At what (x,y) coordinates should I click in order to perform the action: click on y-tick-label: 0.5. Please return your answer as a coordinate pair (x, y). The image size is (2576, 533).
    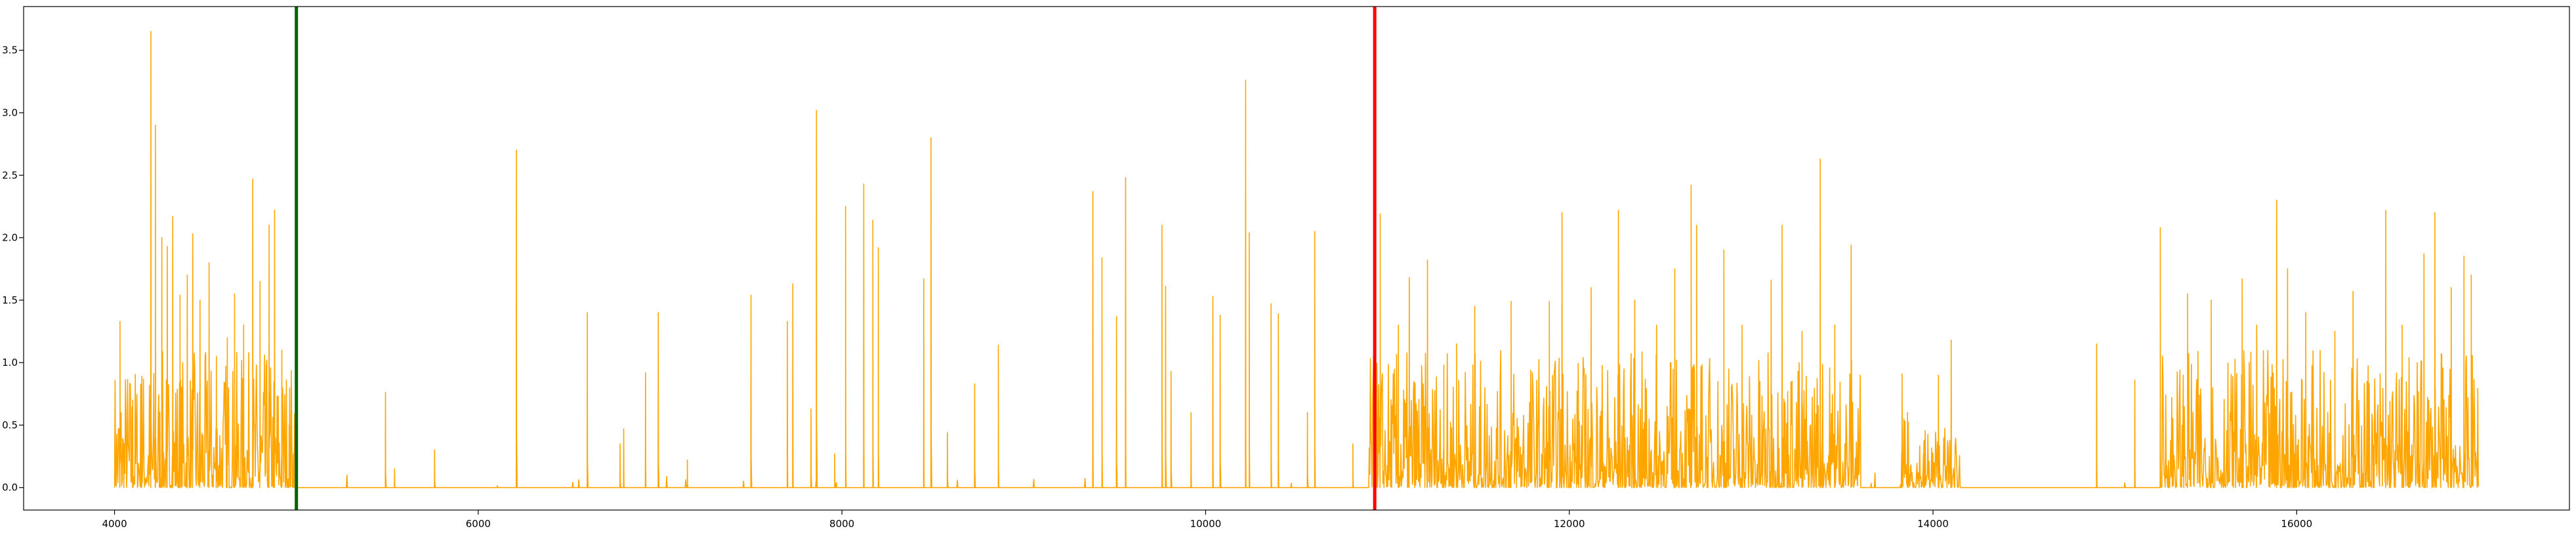
    Looking at the image, I should click on (10, 425).